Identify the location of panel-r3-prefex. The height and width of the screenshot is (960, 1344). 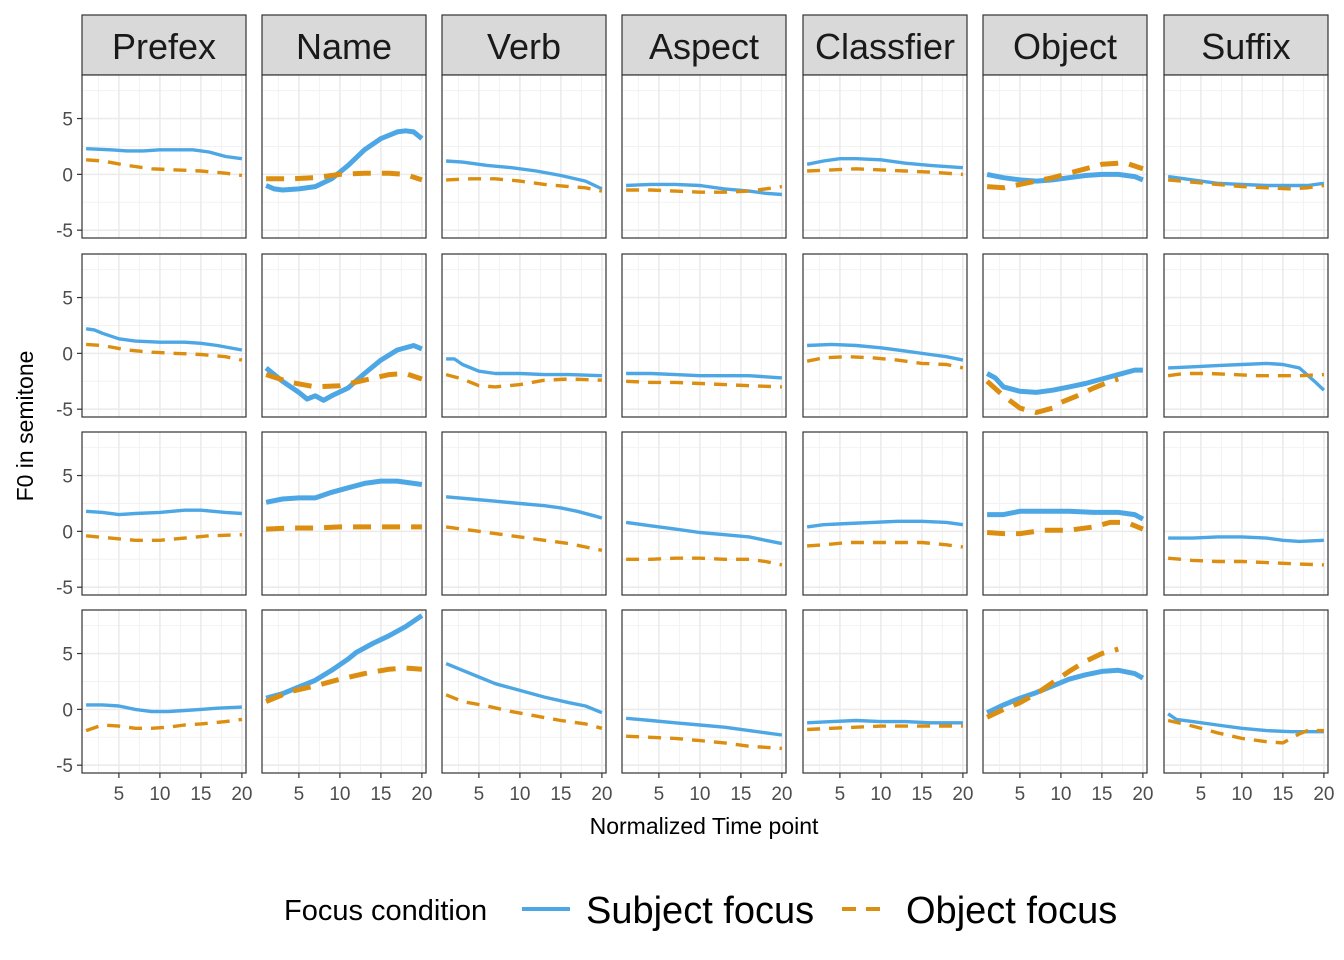
(164, 513).